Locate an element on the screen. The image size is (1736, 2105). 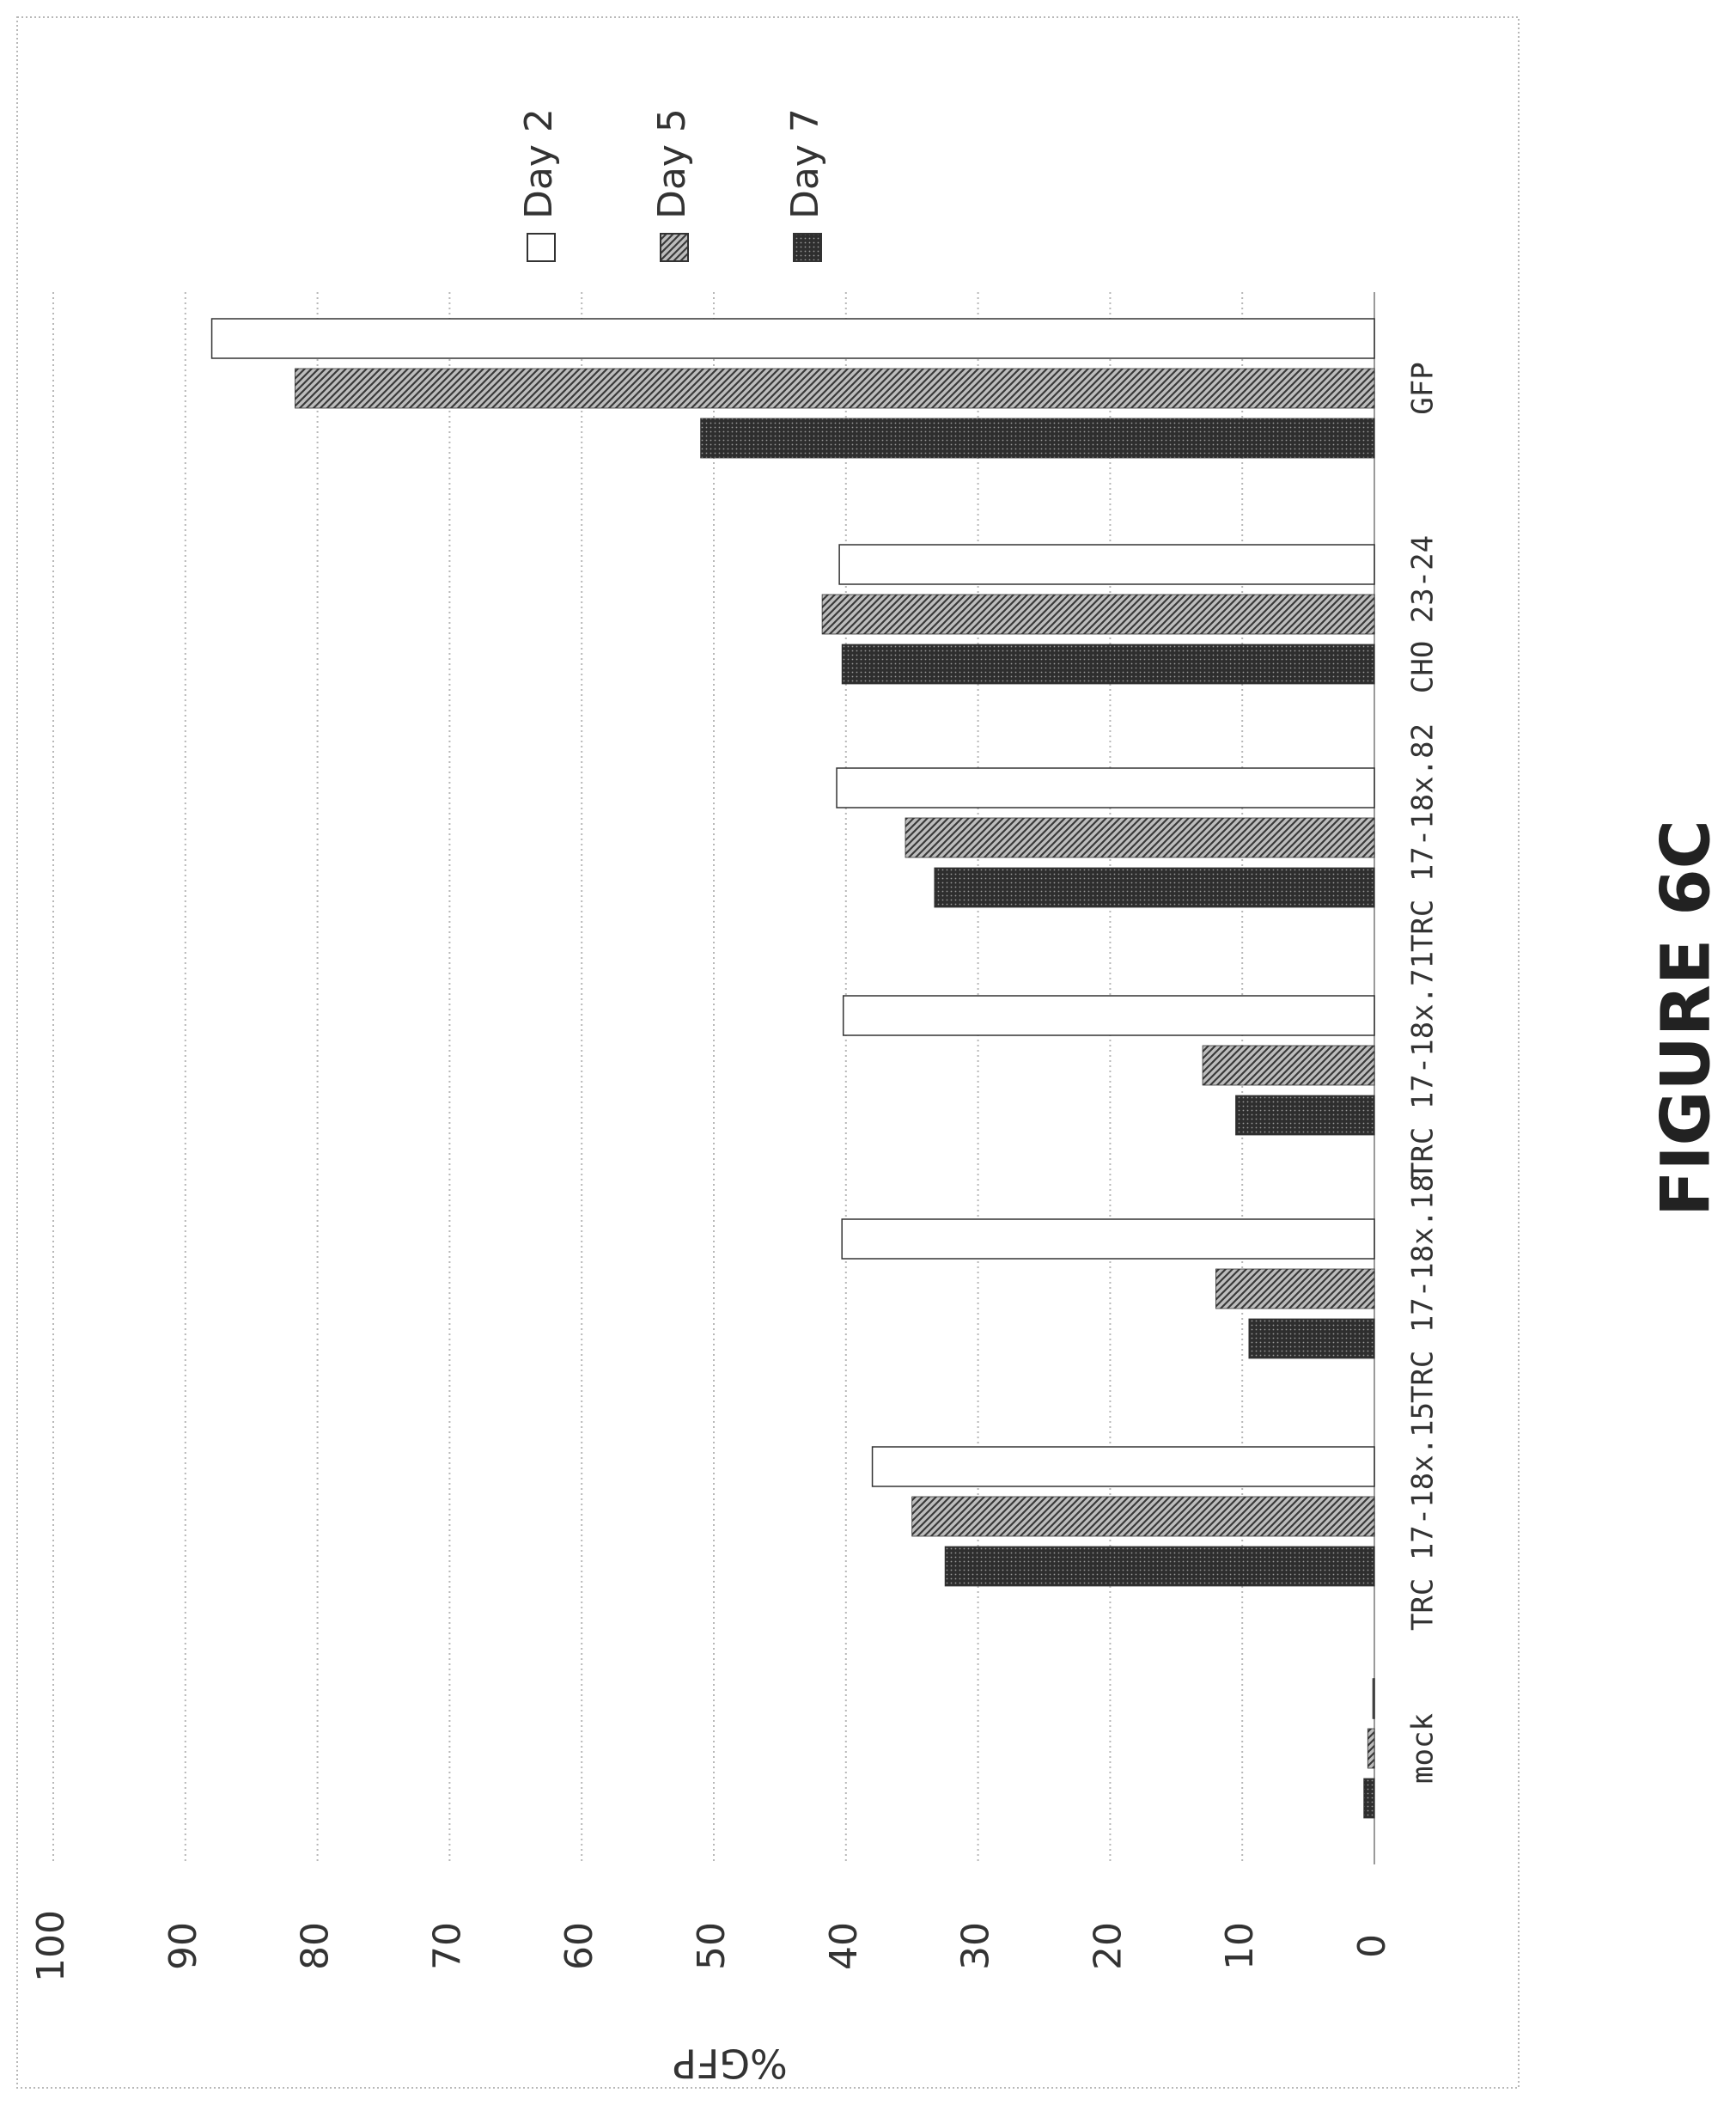
category-label-group: TRC 17-18x.82 is located at coordinates (1424, 838).